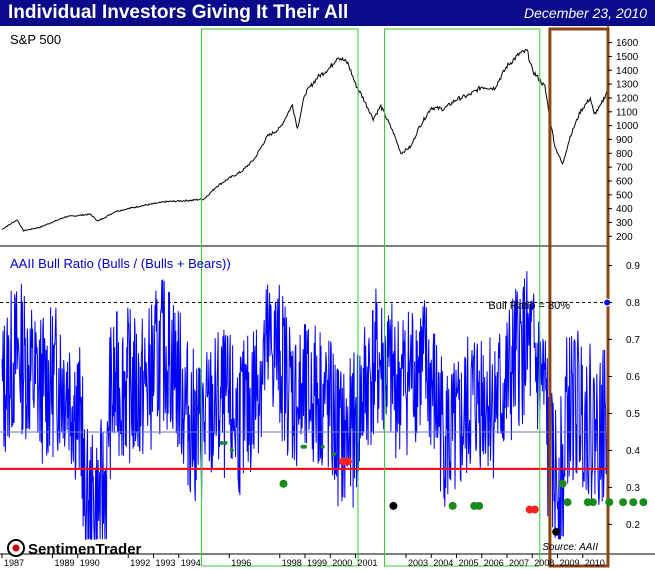 Image resolution: width=655 pixels, height=570 pixels. I want to click on ratio-tick-label-0: 0.2, so click(633, 525).